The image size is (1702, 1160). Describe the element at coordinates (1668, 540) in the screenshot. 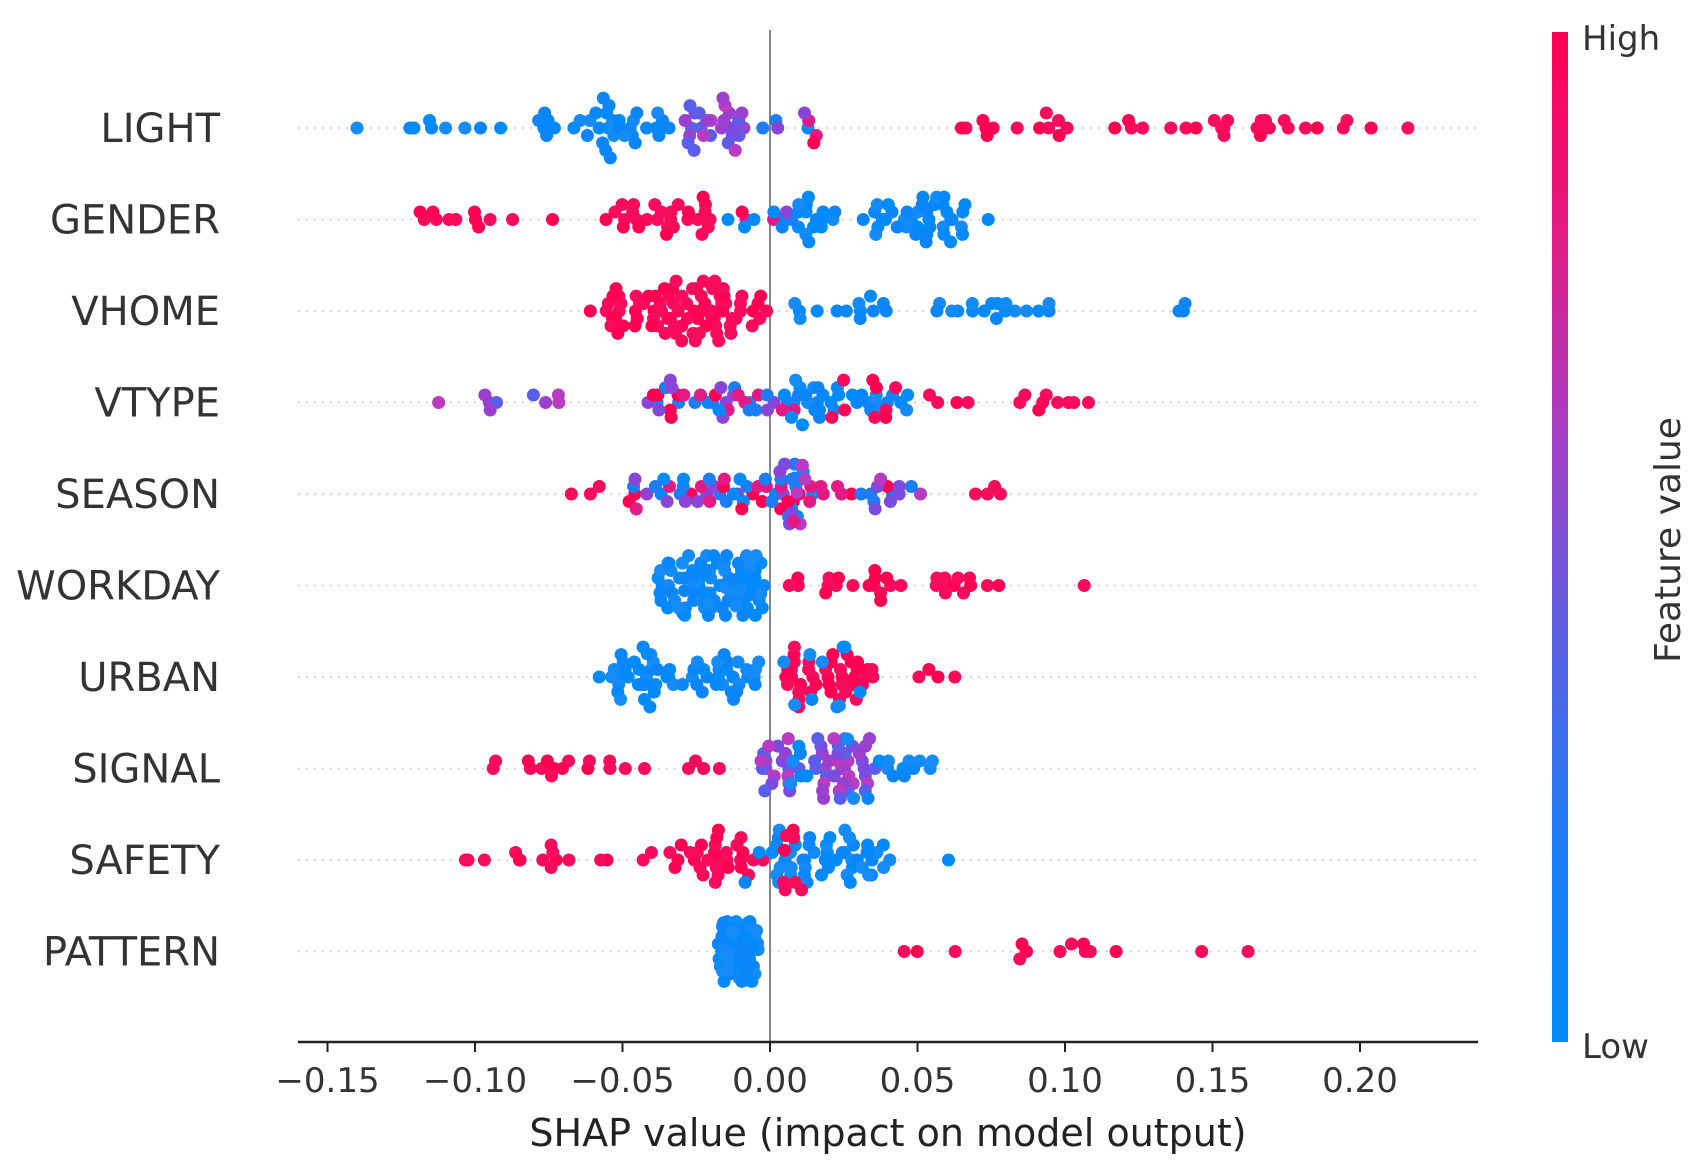

I see `colorbar-title: Feature value` at that location.